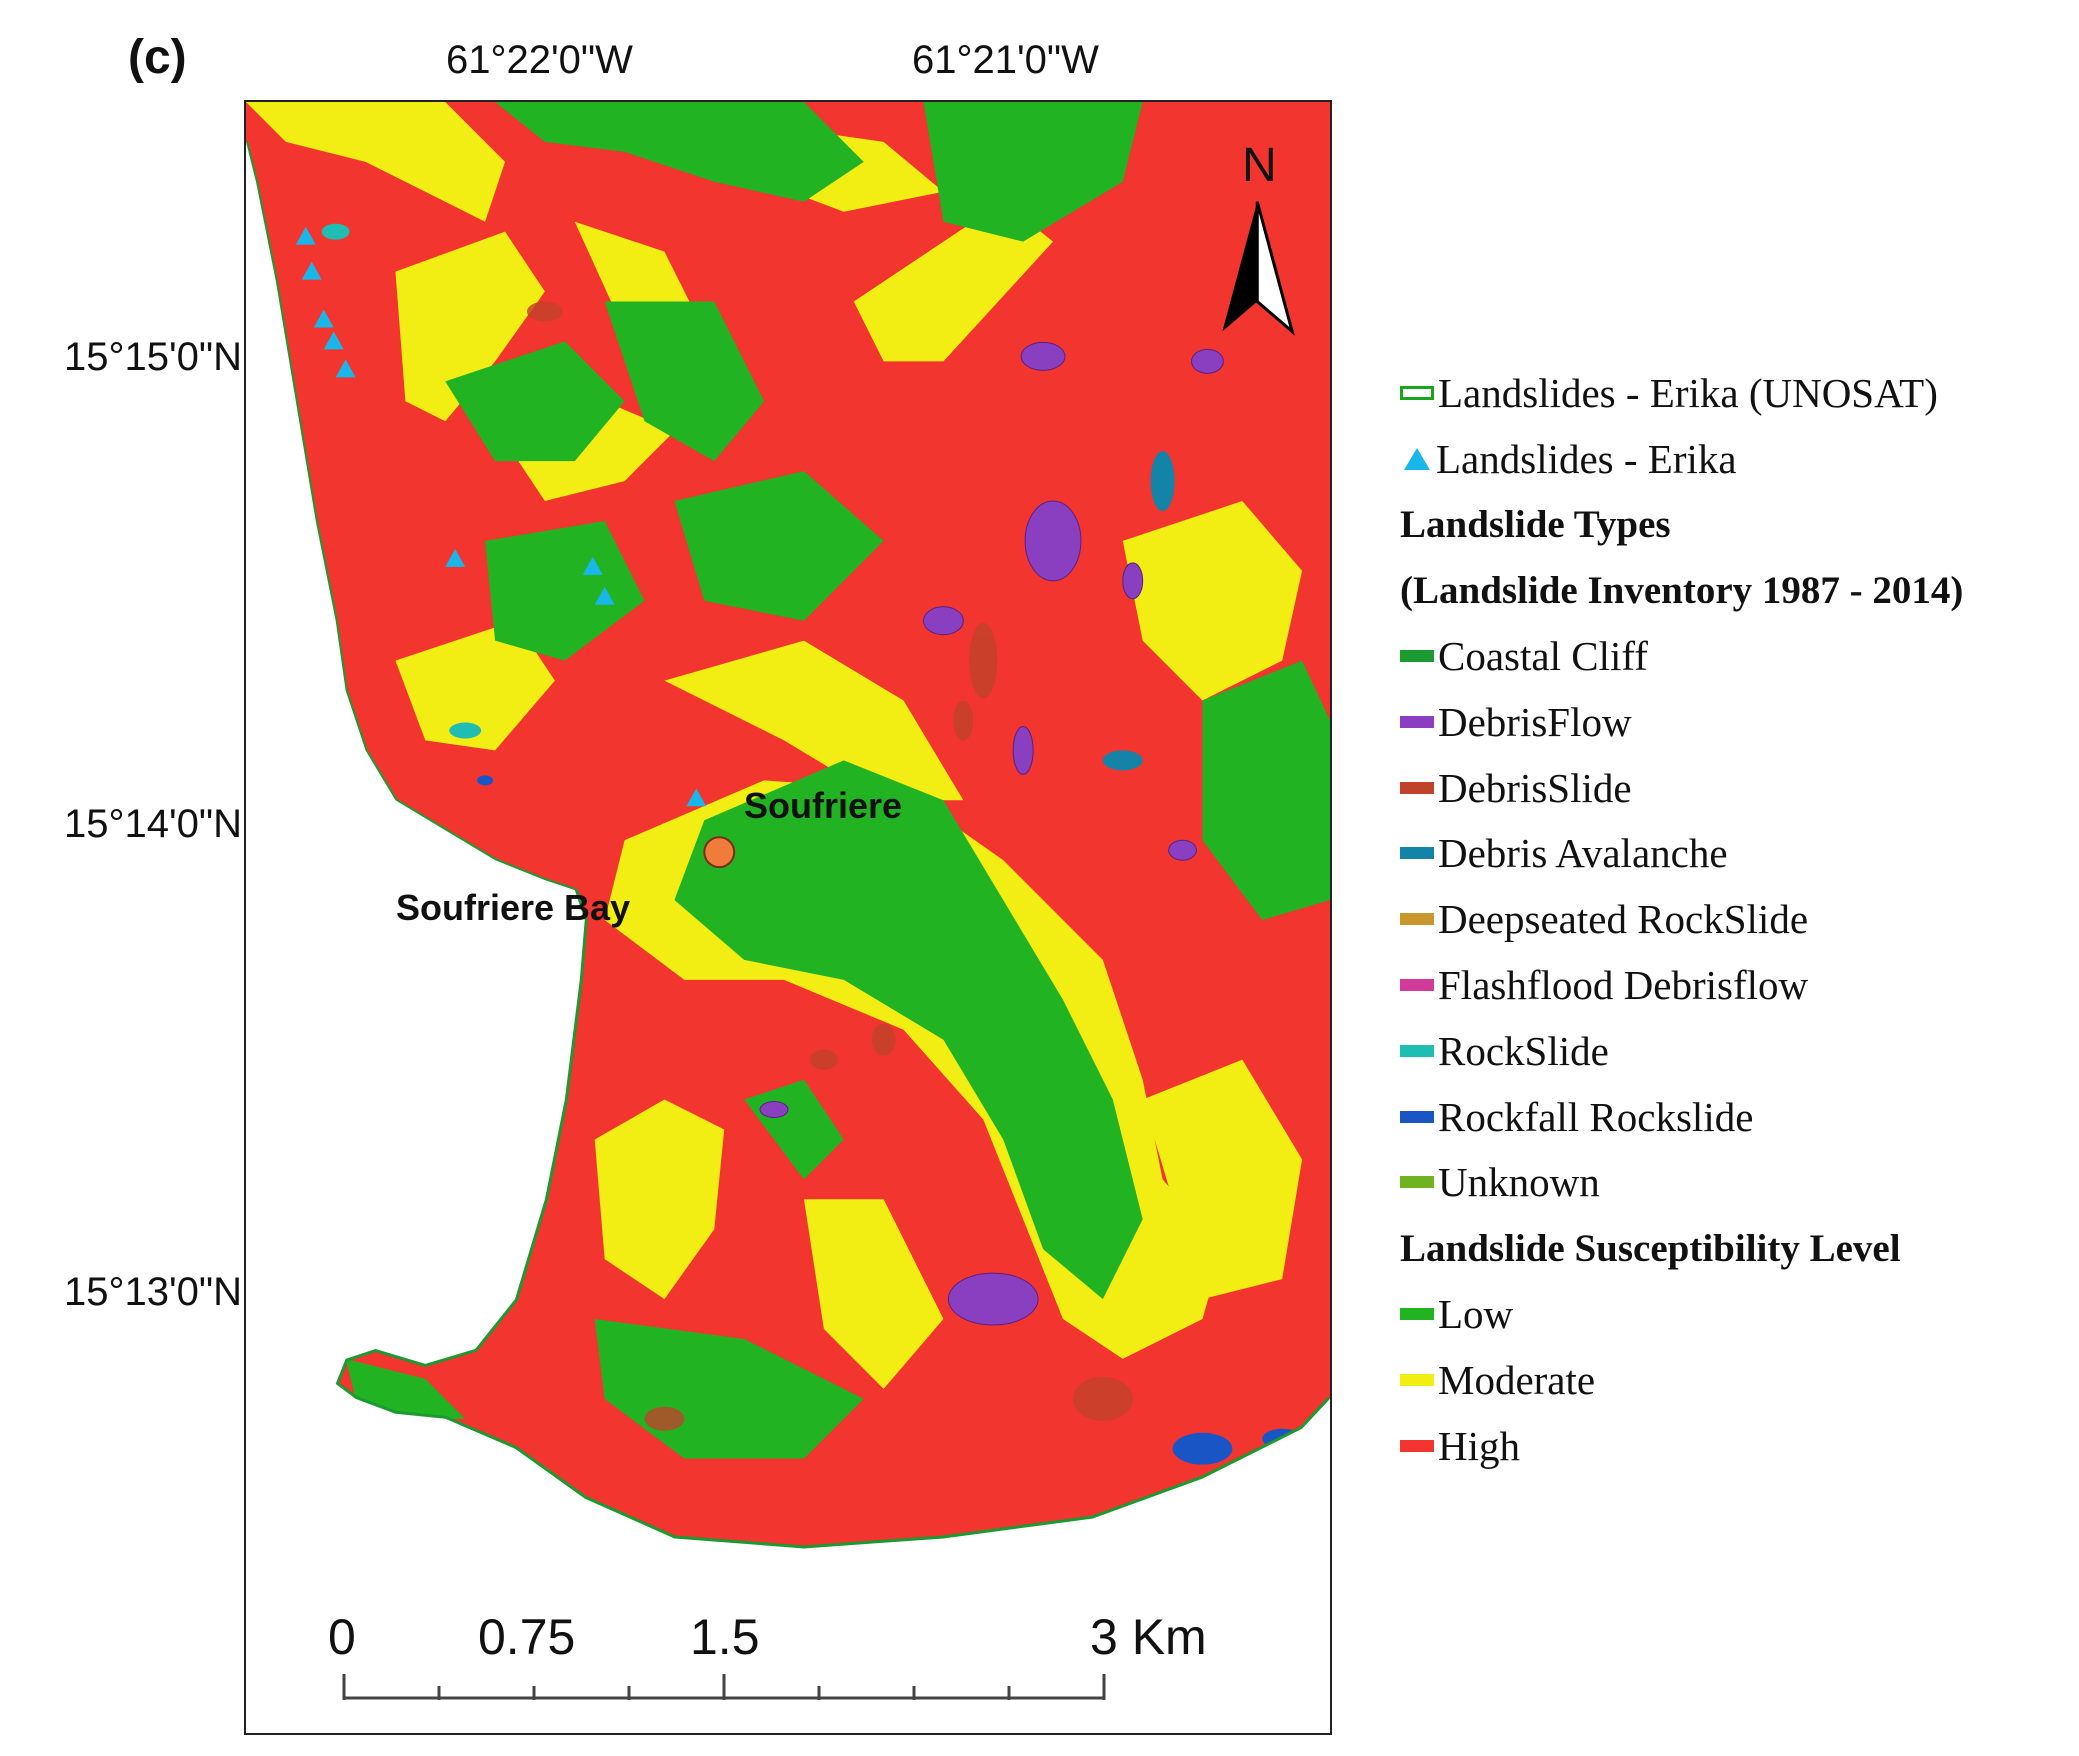 The height and width of the screenshot is (1756, 2079). What do you see at coordinates (157, 57) in the screenshot?
I see `panel-label: (c)` at bounding box center [157, 57].